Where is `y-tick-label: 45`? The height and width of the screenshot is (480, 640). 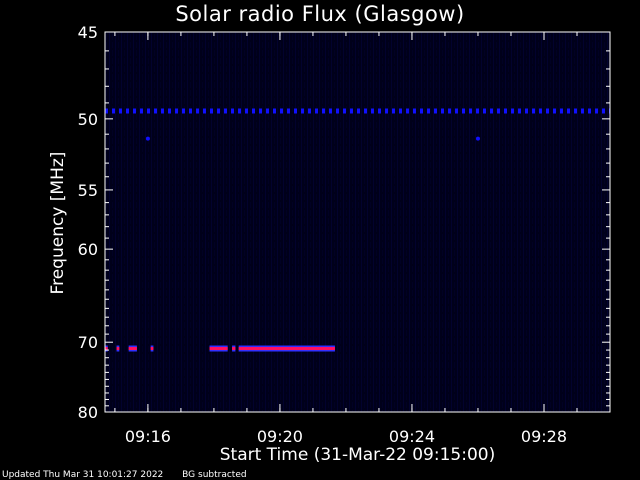
y-tick-label: 45 is located at coordinates (88, 32).